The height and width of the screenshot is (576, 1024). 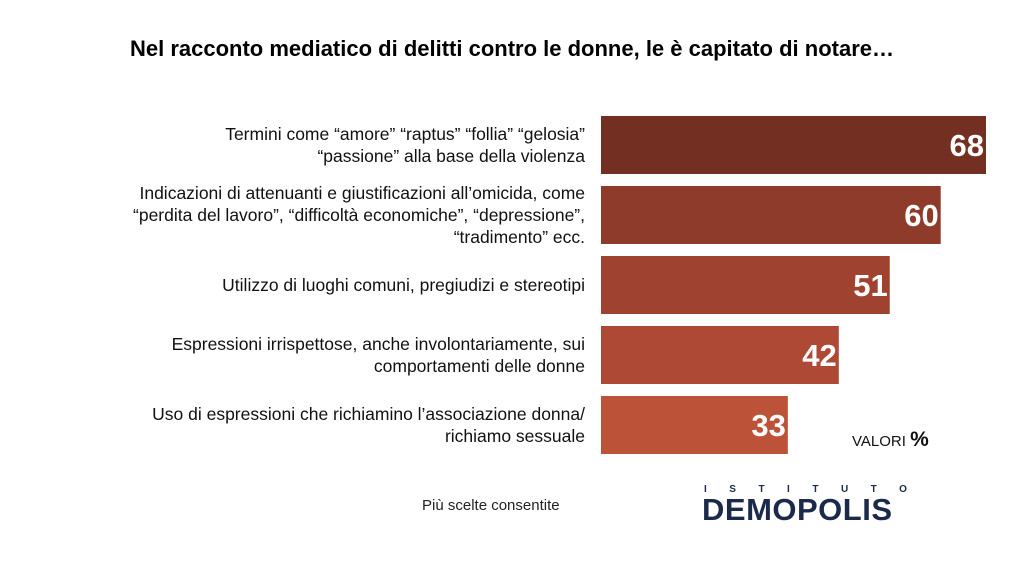 I want to click on value-label: 42, so click(x=819, y=355).